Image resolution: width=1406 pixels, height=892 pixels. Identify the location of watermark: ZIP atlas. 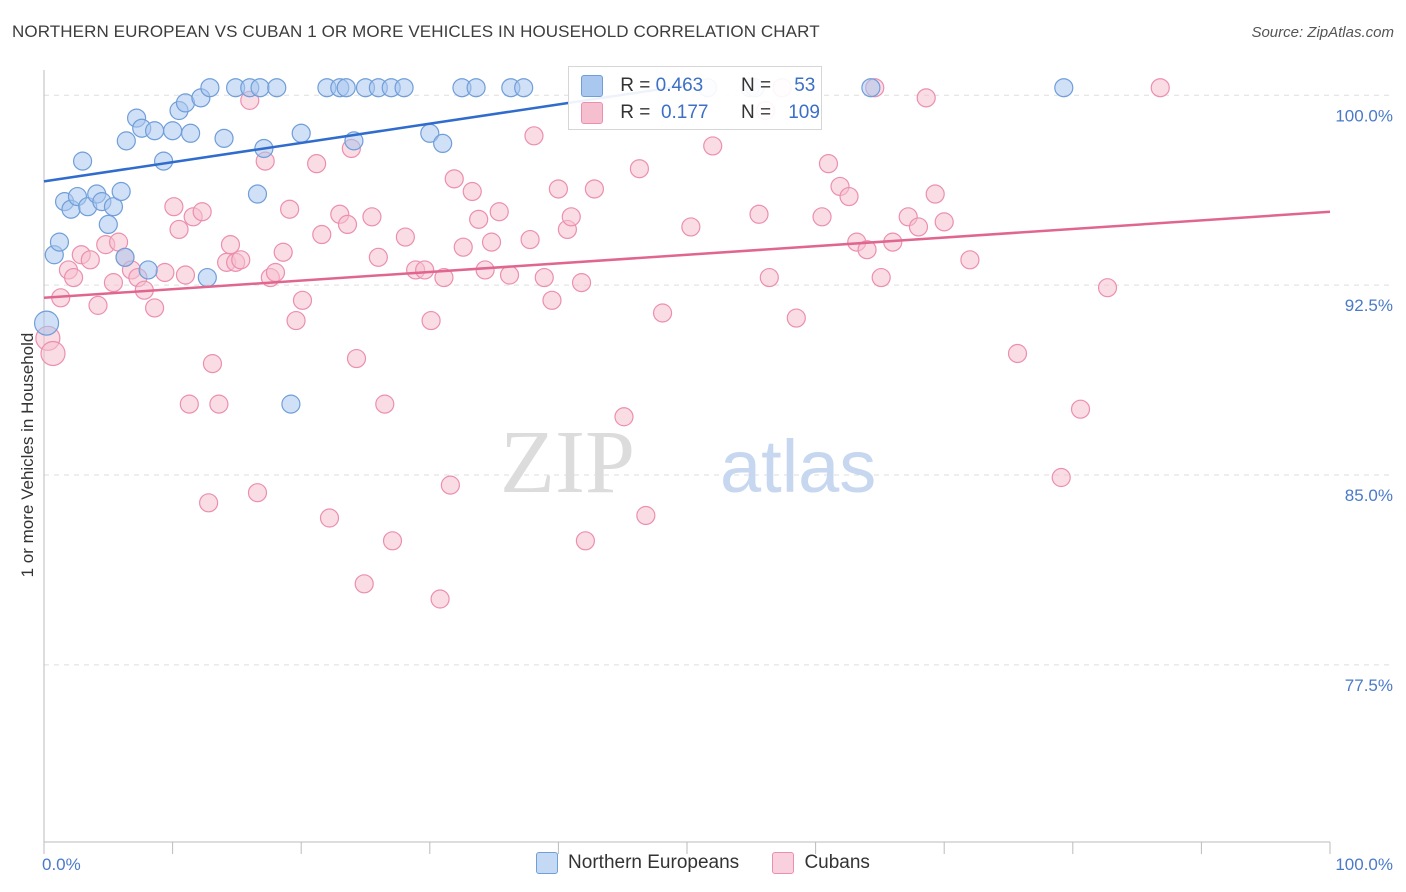
(688, 462).